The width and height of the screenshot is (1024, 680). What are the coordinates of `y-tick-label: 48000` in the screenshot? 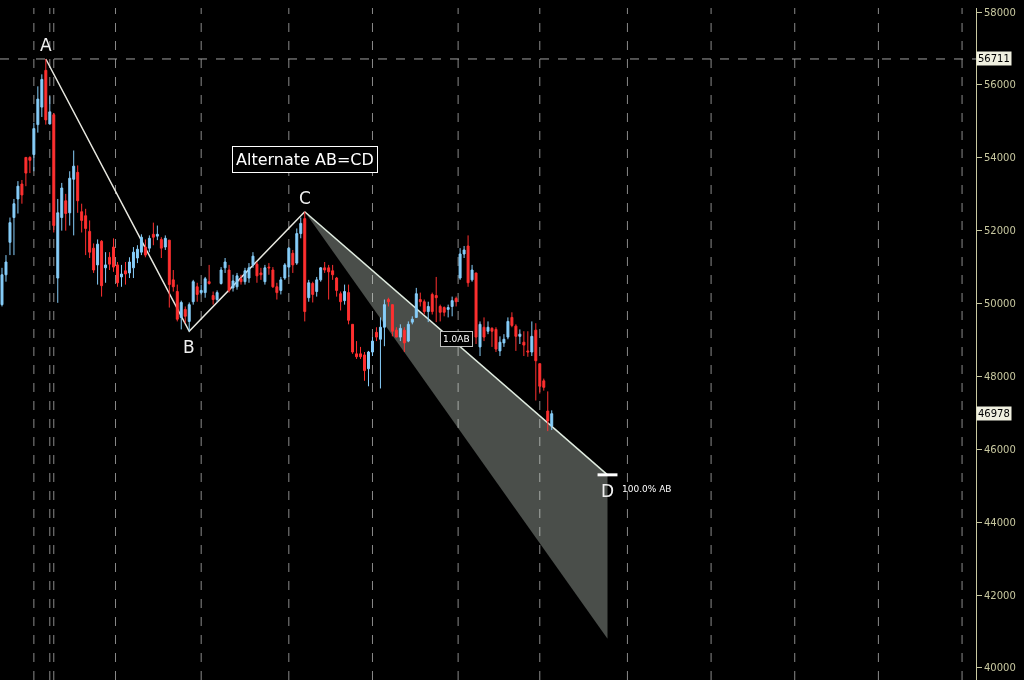 It's located at (1000, 376).